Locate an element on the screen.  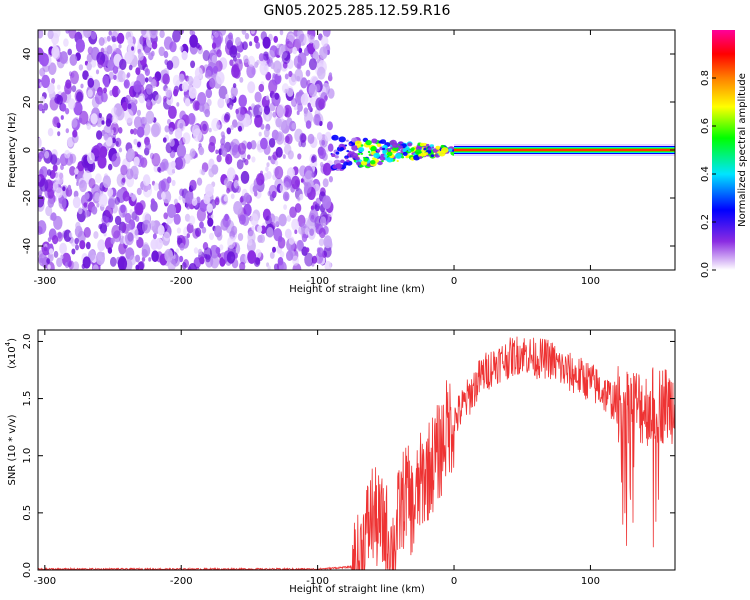
snr-x-tick-label: 100 is located at coordinates (590, 581).